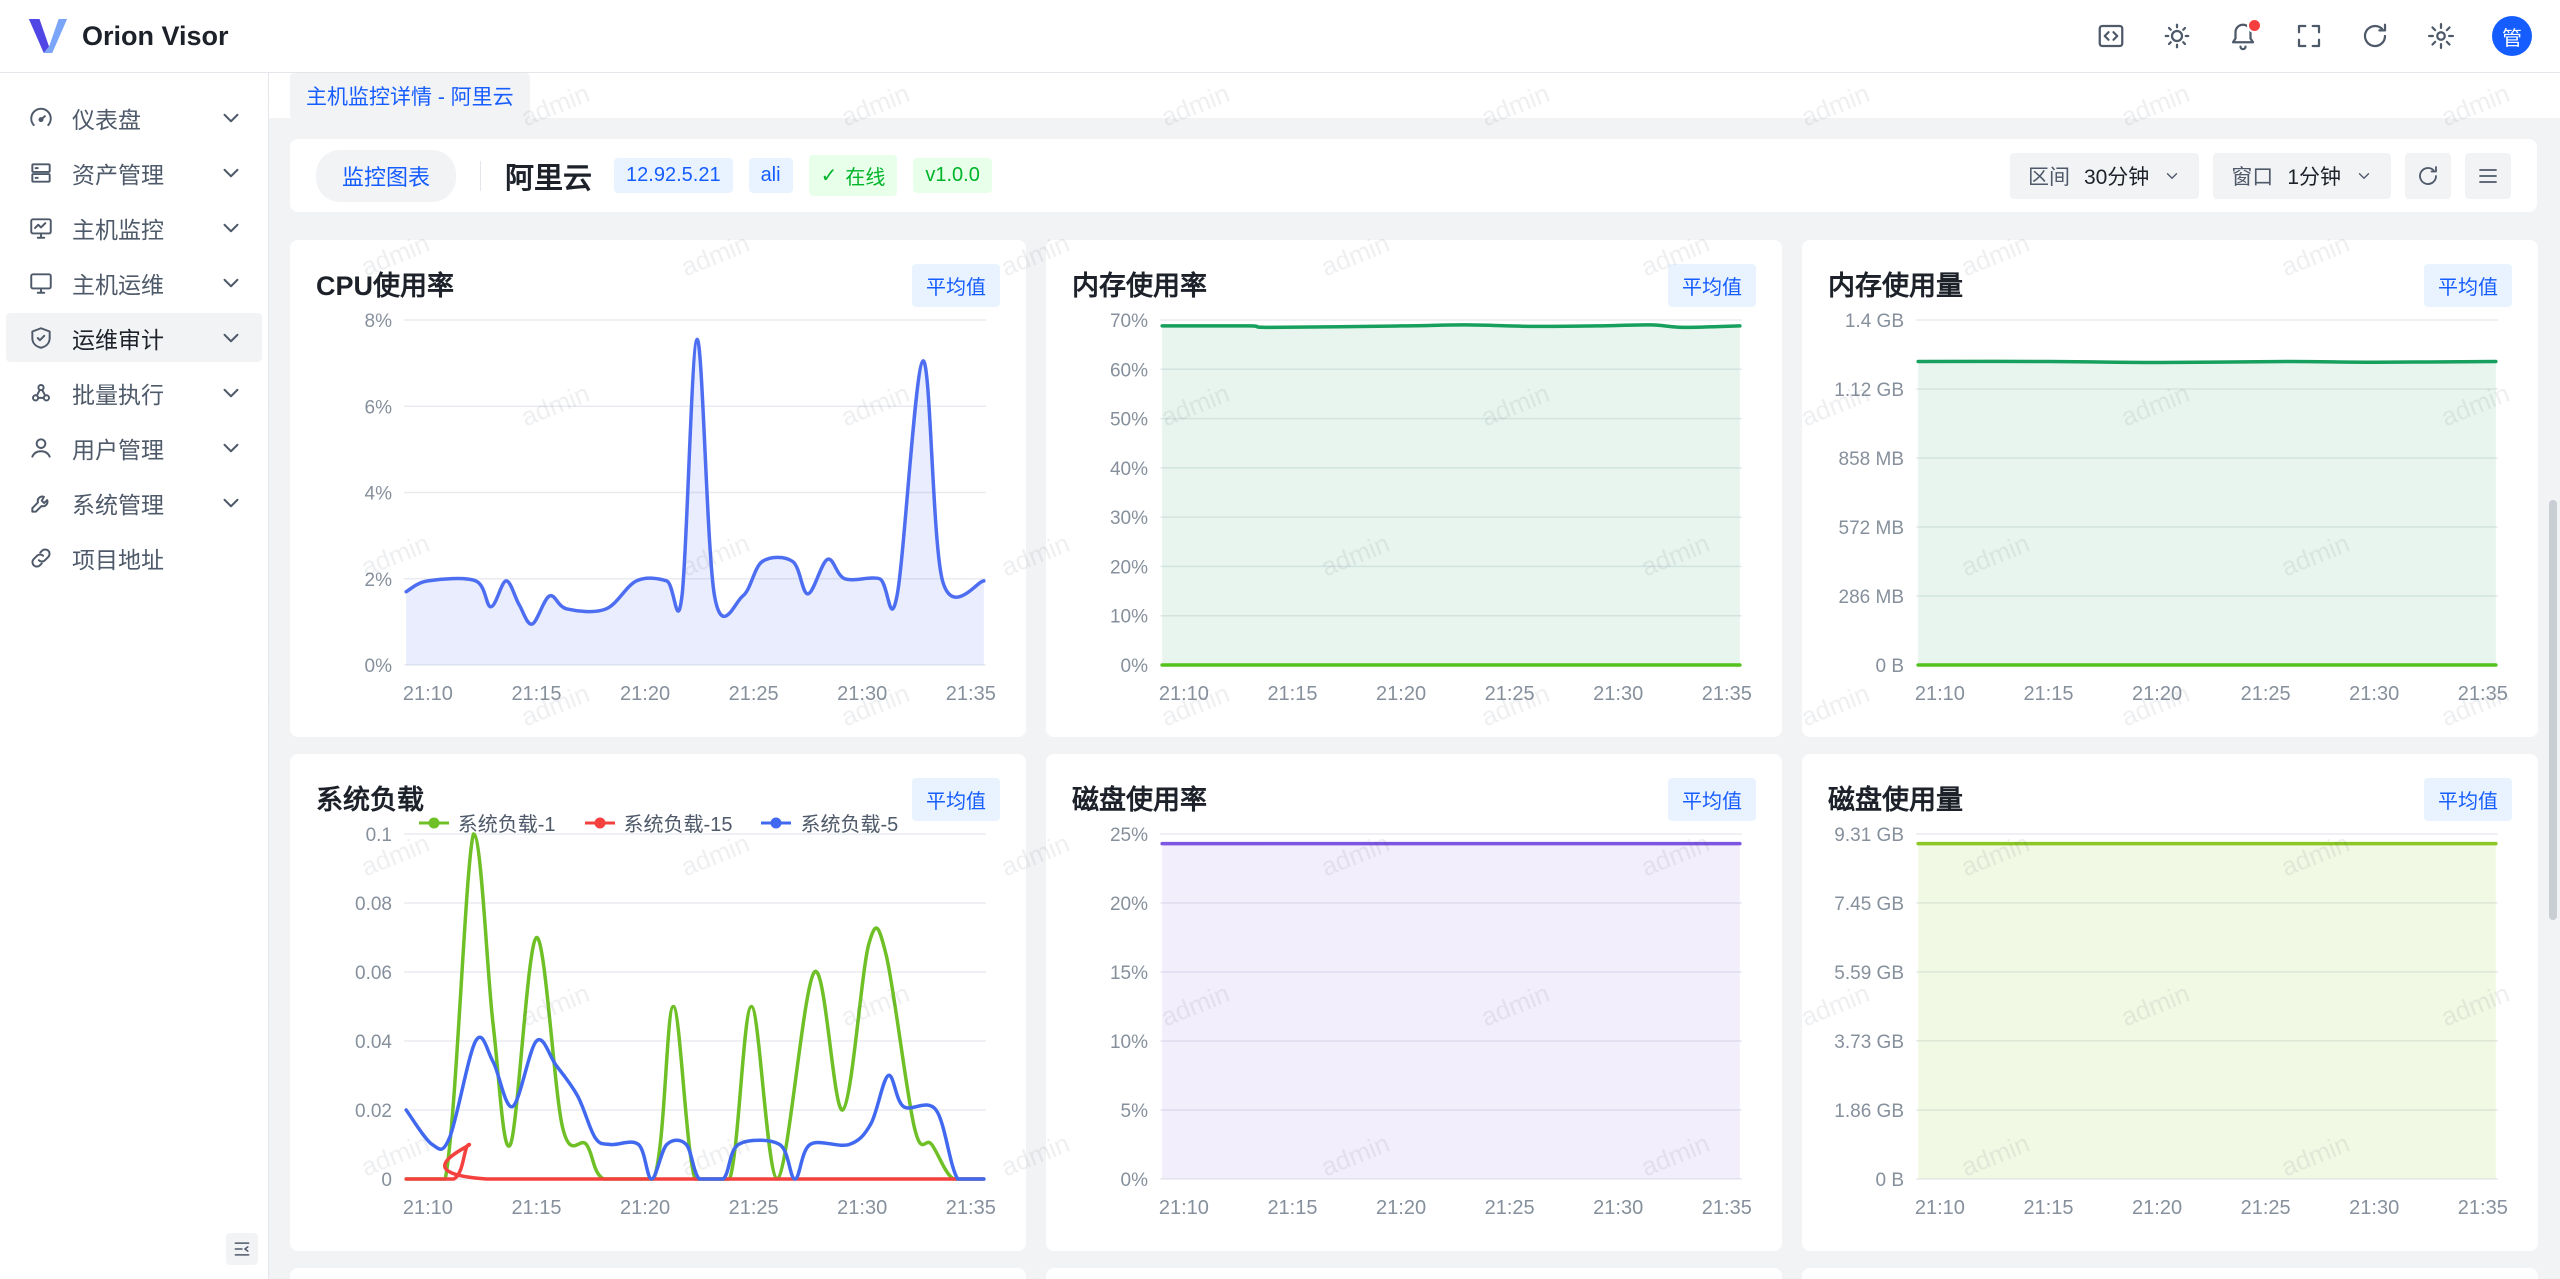 Image resolution: width=2560 pixels, height=1279 pixels. What do you see at coordinates (128, 36) in the screenshot?
I see `brand: Orion Visor` at bounding box center [128, 36].